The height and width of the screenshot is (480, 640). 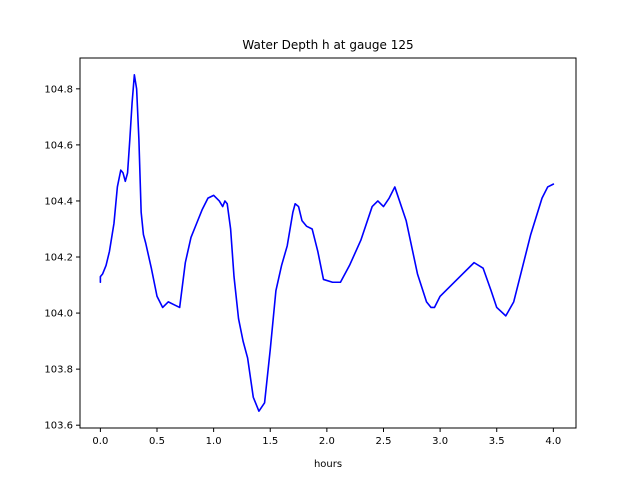 I want to click on y-tick-label: 103.6, so click(x=58, y=426).